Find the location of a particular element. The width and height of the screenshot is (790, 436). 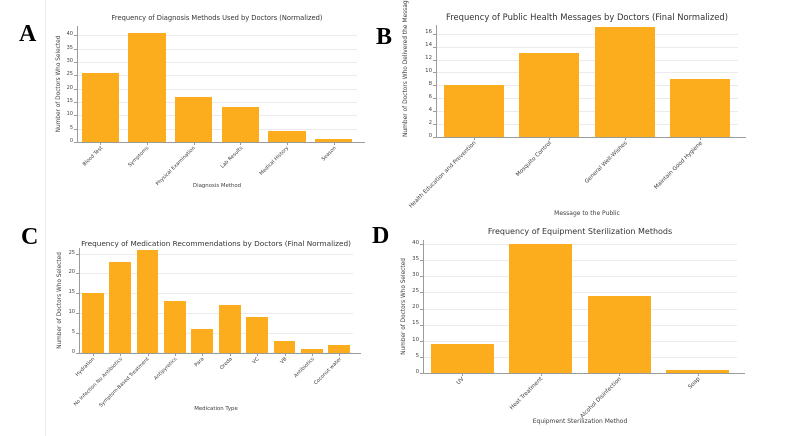

y-tick-label: 2 is located at coordinates (430, 122).